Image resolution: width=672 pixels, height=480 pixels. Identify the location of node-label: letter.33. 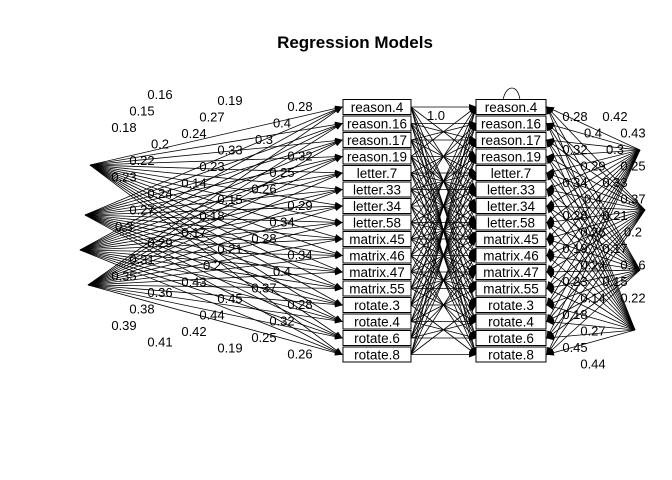
(511, 190).